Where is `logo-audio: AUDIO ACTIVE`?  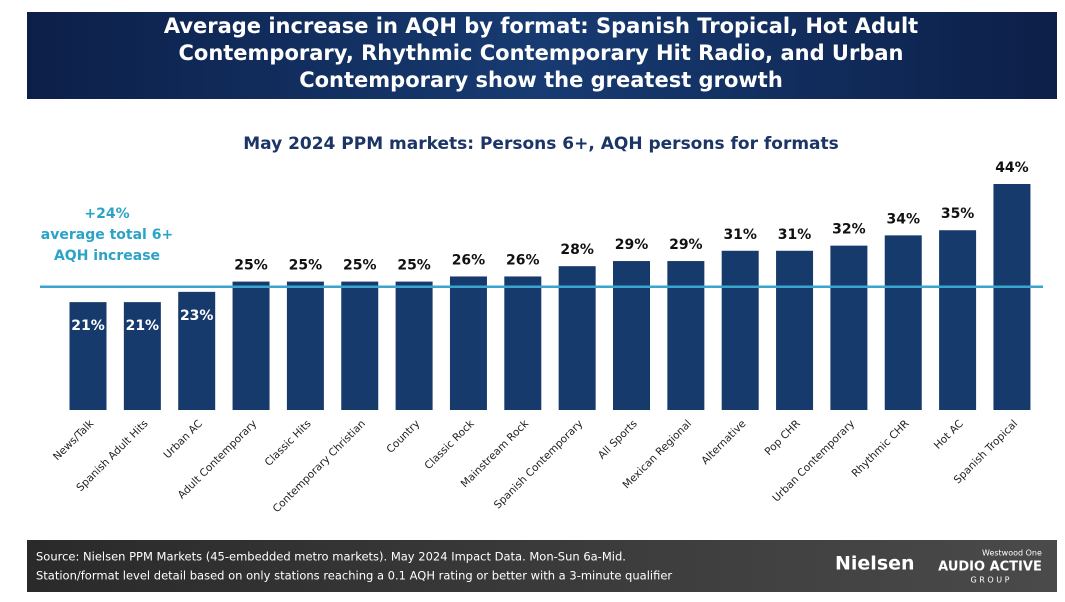
logo-audio: AUDIO ACTIVE is located at coordinates (990, 567).